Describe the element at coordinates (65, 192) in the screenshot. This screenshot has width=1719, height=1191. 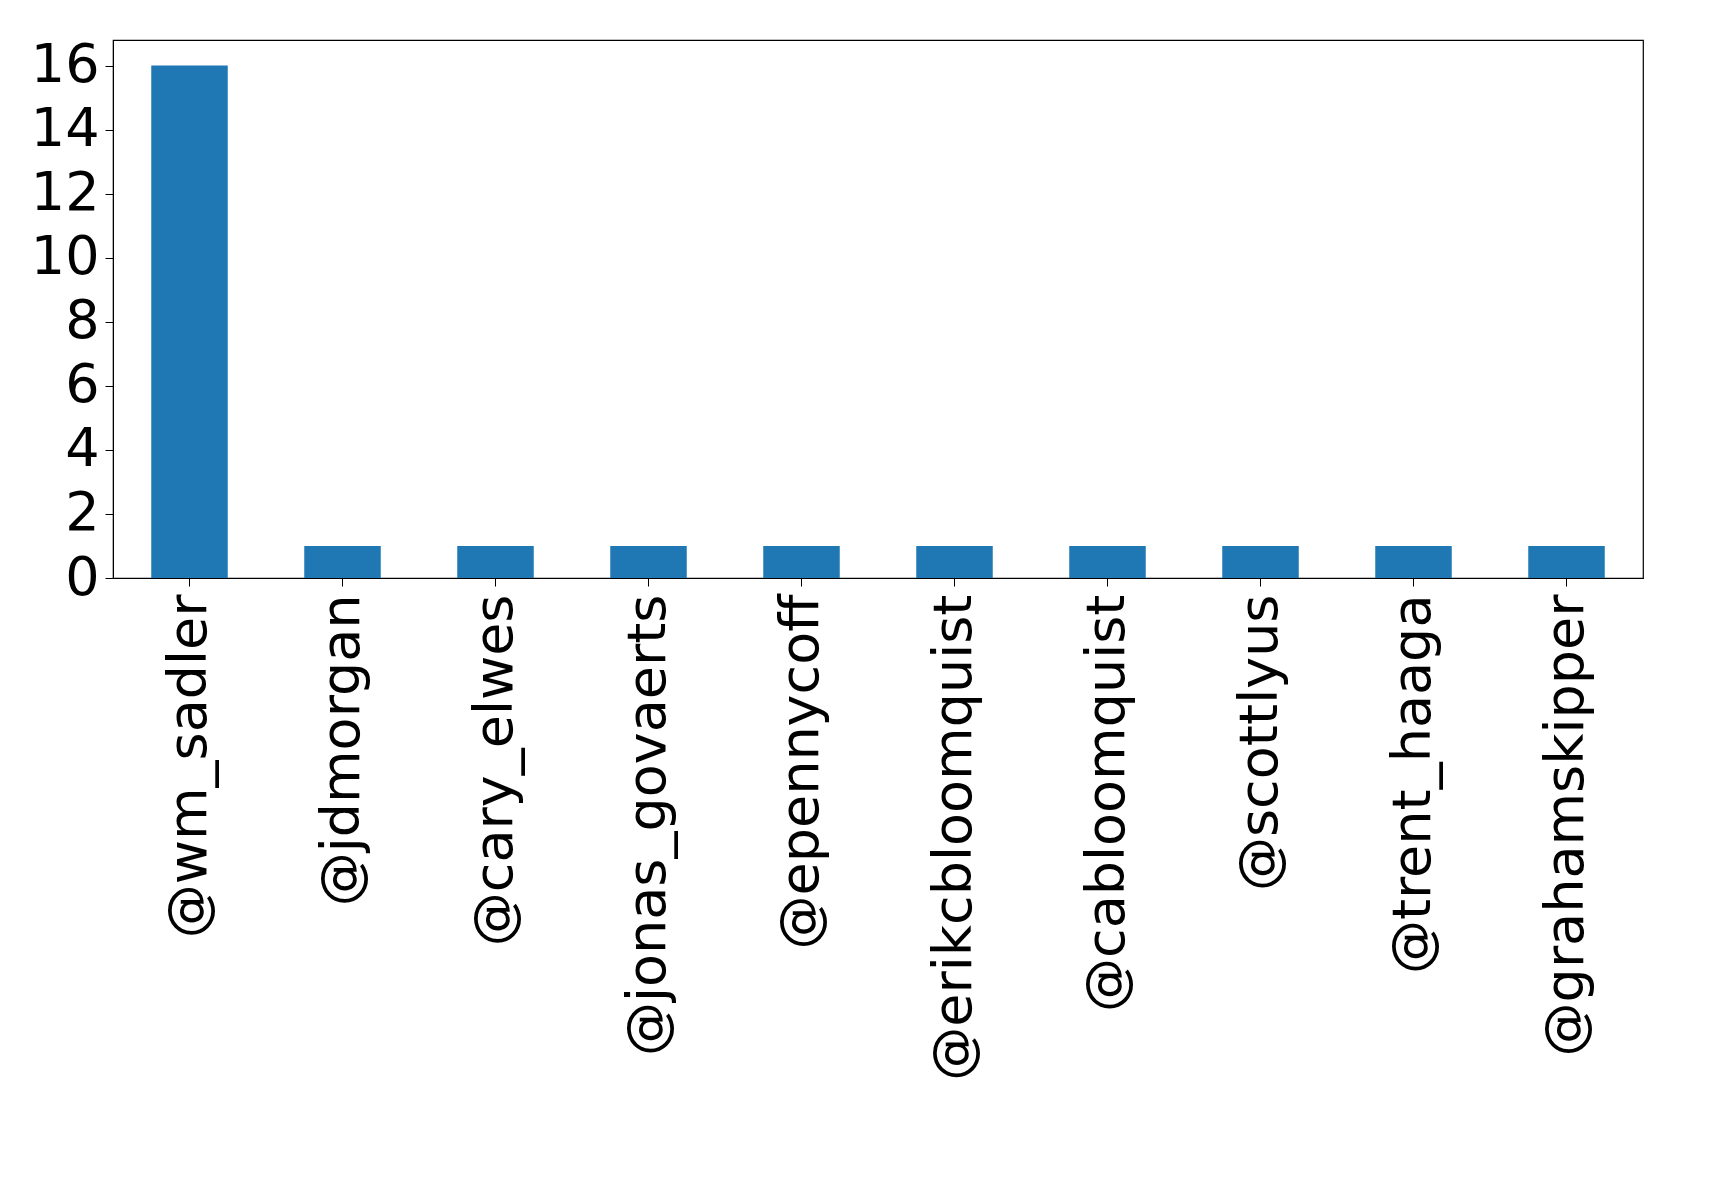
I see `y-tick-label: 12` at that location.